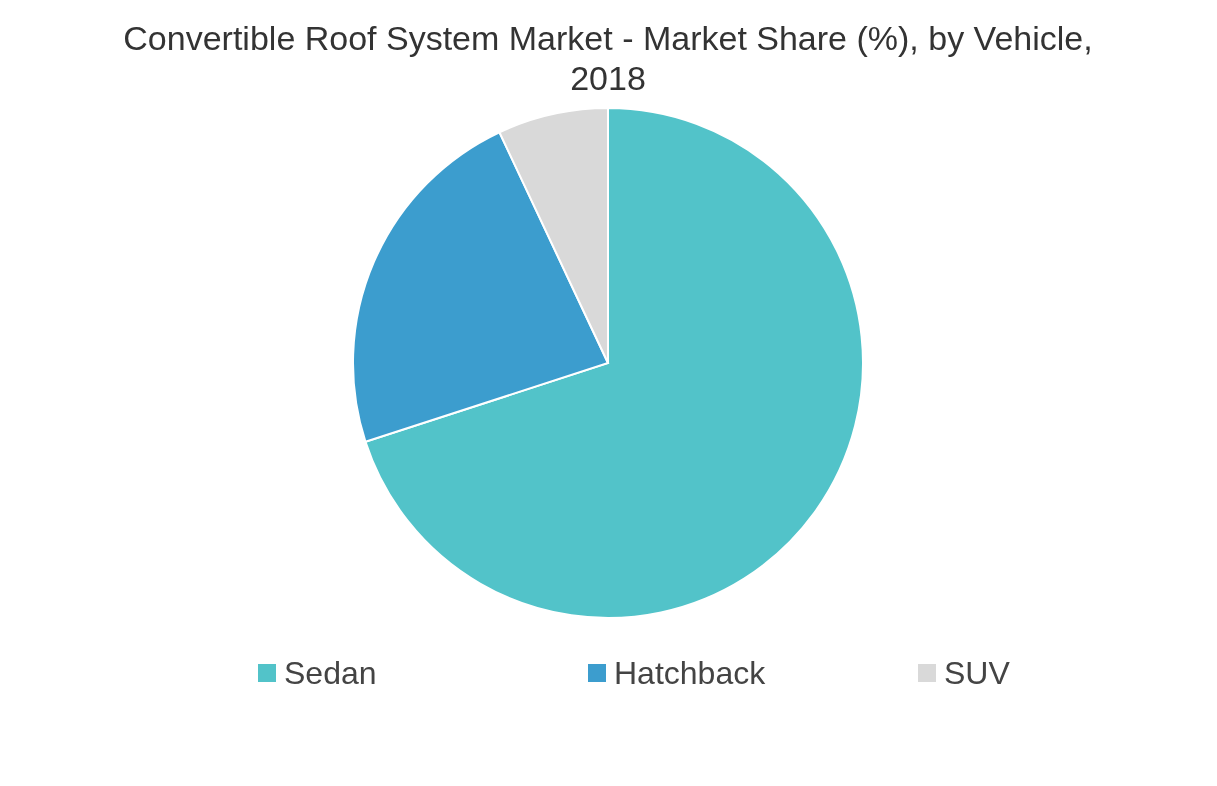 The image size is (1217, 786). Describe the element at coordinates (608, 58) in the screenshot. I see `chart-title: Convertible Roof System Market - Market Share (%), by Vehicle, 2018` at that location.